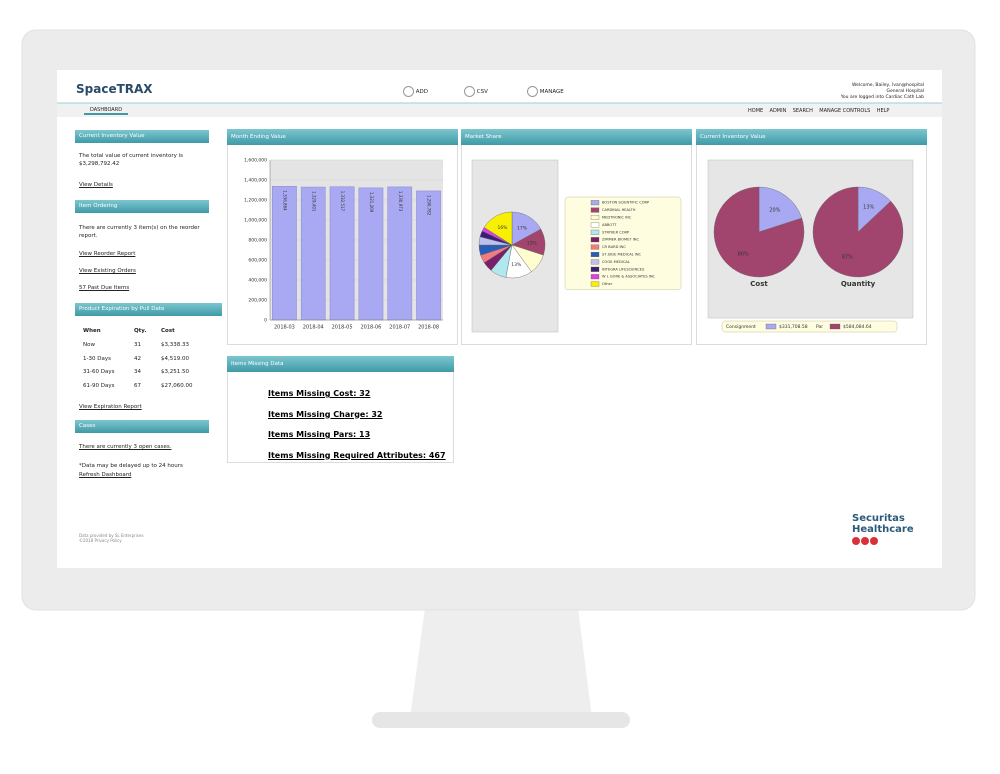  Describe the element at coordinates (106, 111) in the screenshot. I see `nav-tab: DASHBOARD` at that location.